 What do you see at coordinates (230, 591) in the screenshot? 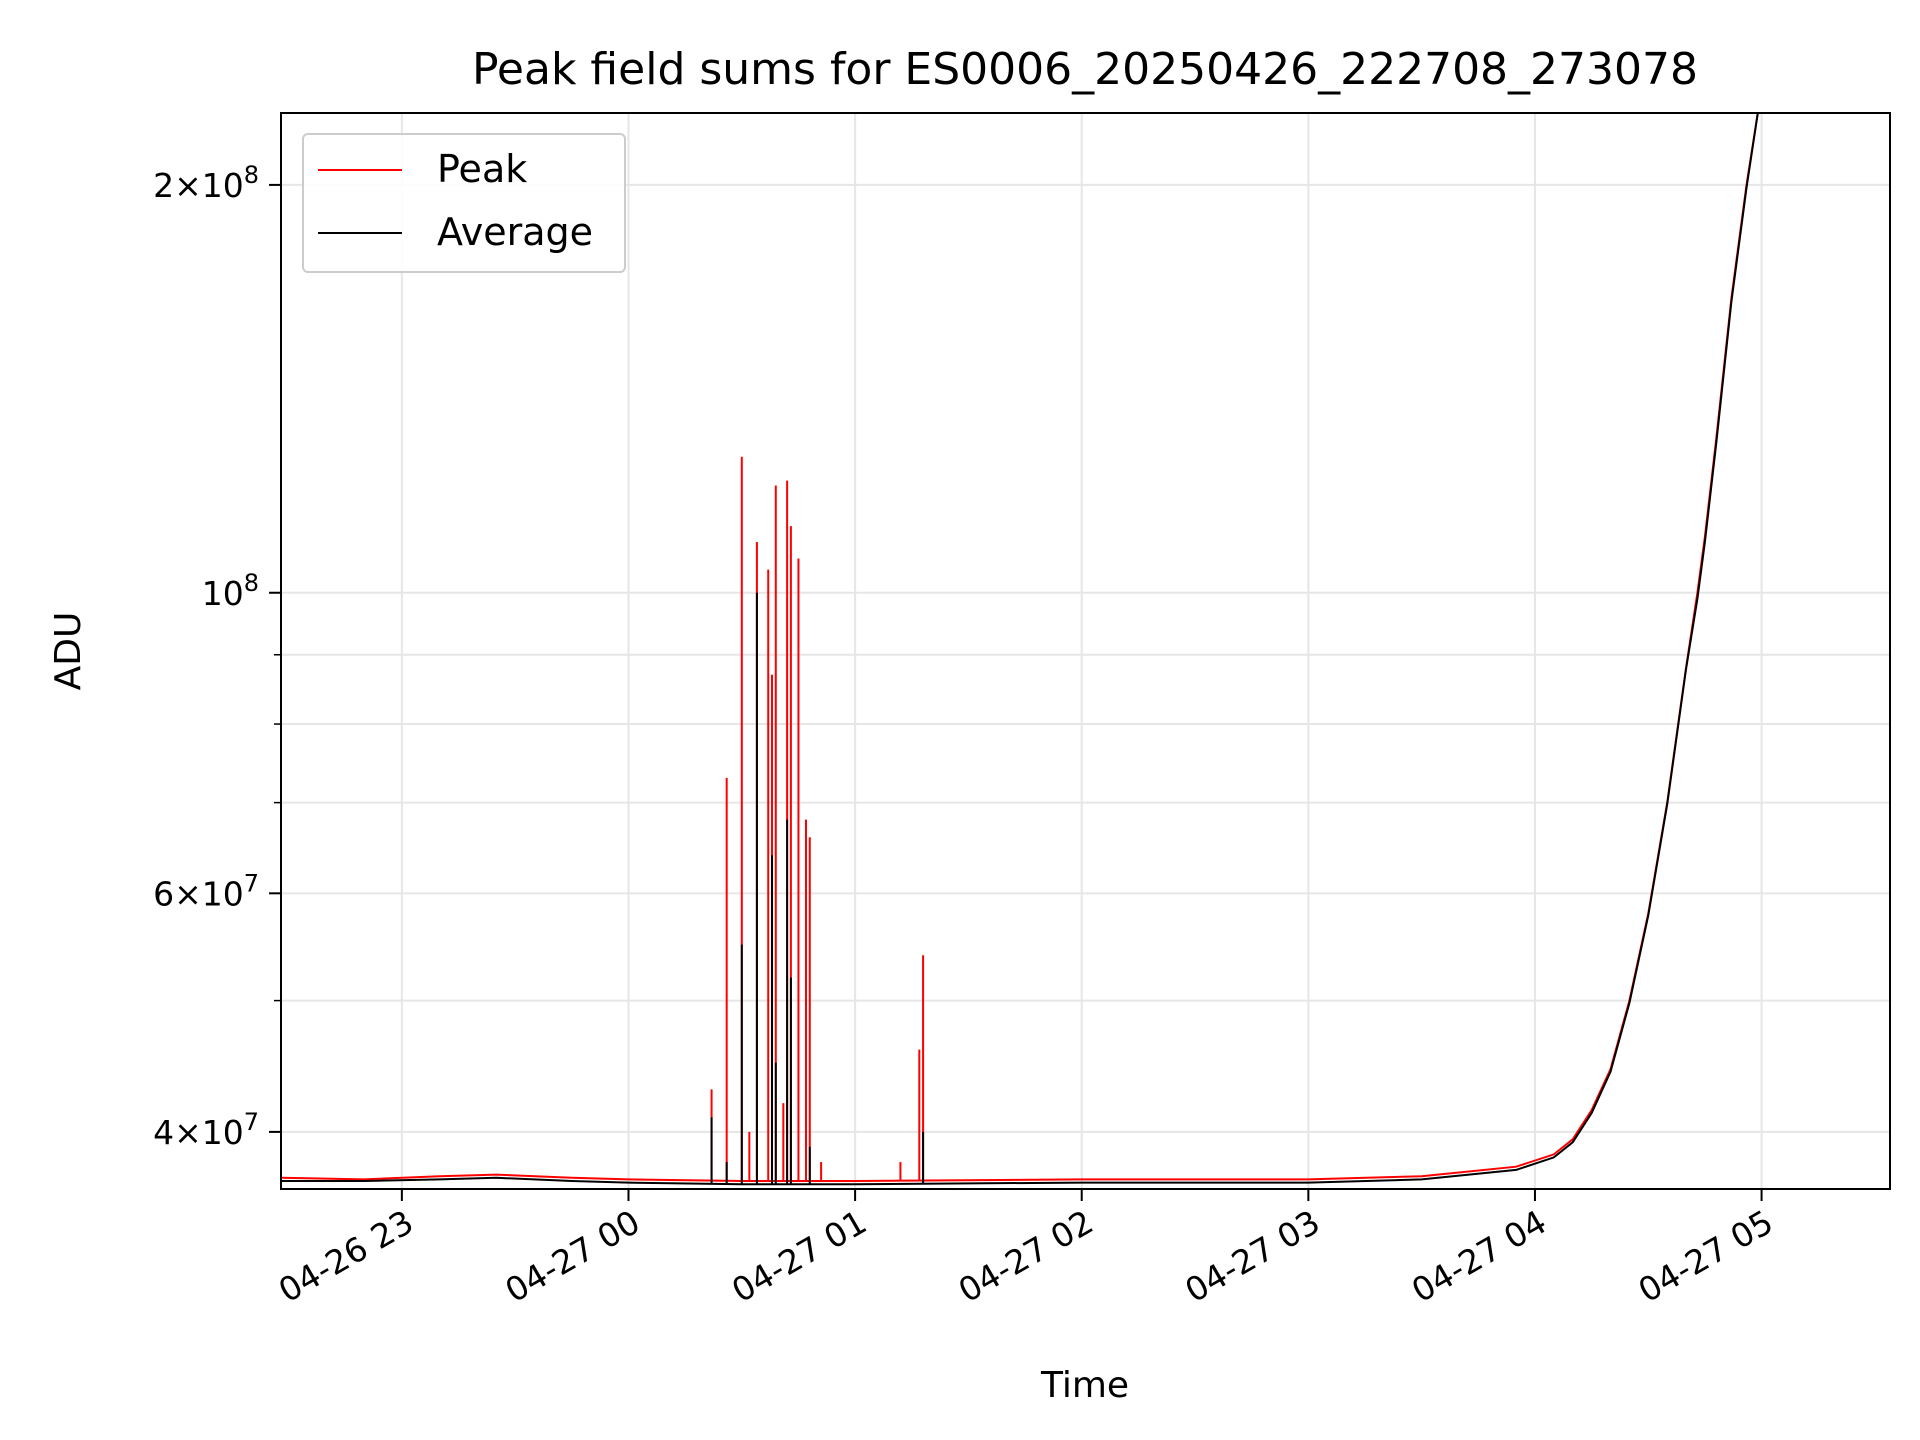
I see `y-tick-label: 108` at bounding box center [230, 591].